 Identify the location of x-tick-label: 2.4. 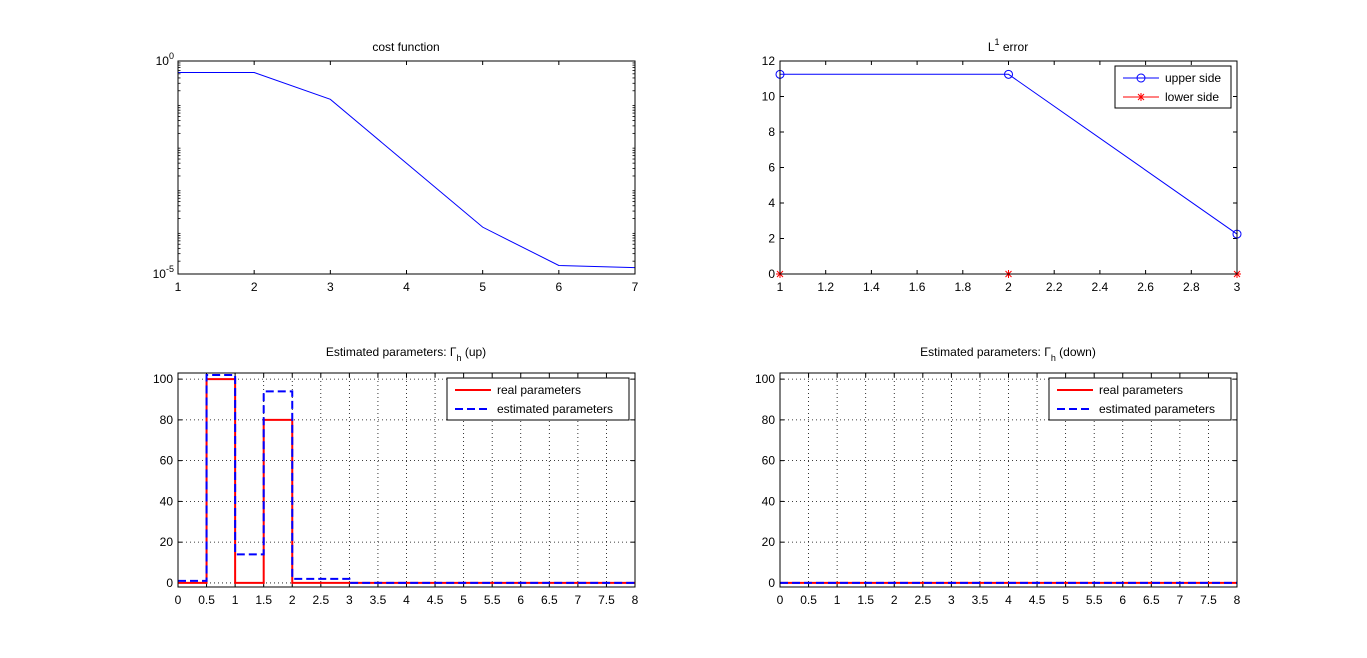
(1100, 287).